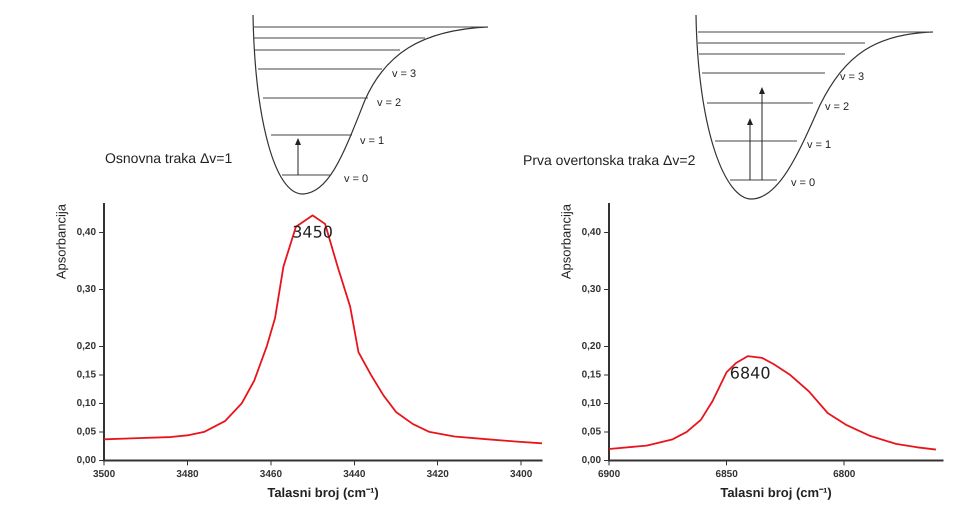 The image size is (965, 505). Describe the element at coordinates (521, 474) in the screenshot. I see `x-tick-label: 3400` at that location.